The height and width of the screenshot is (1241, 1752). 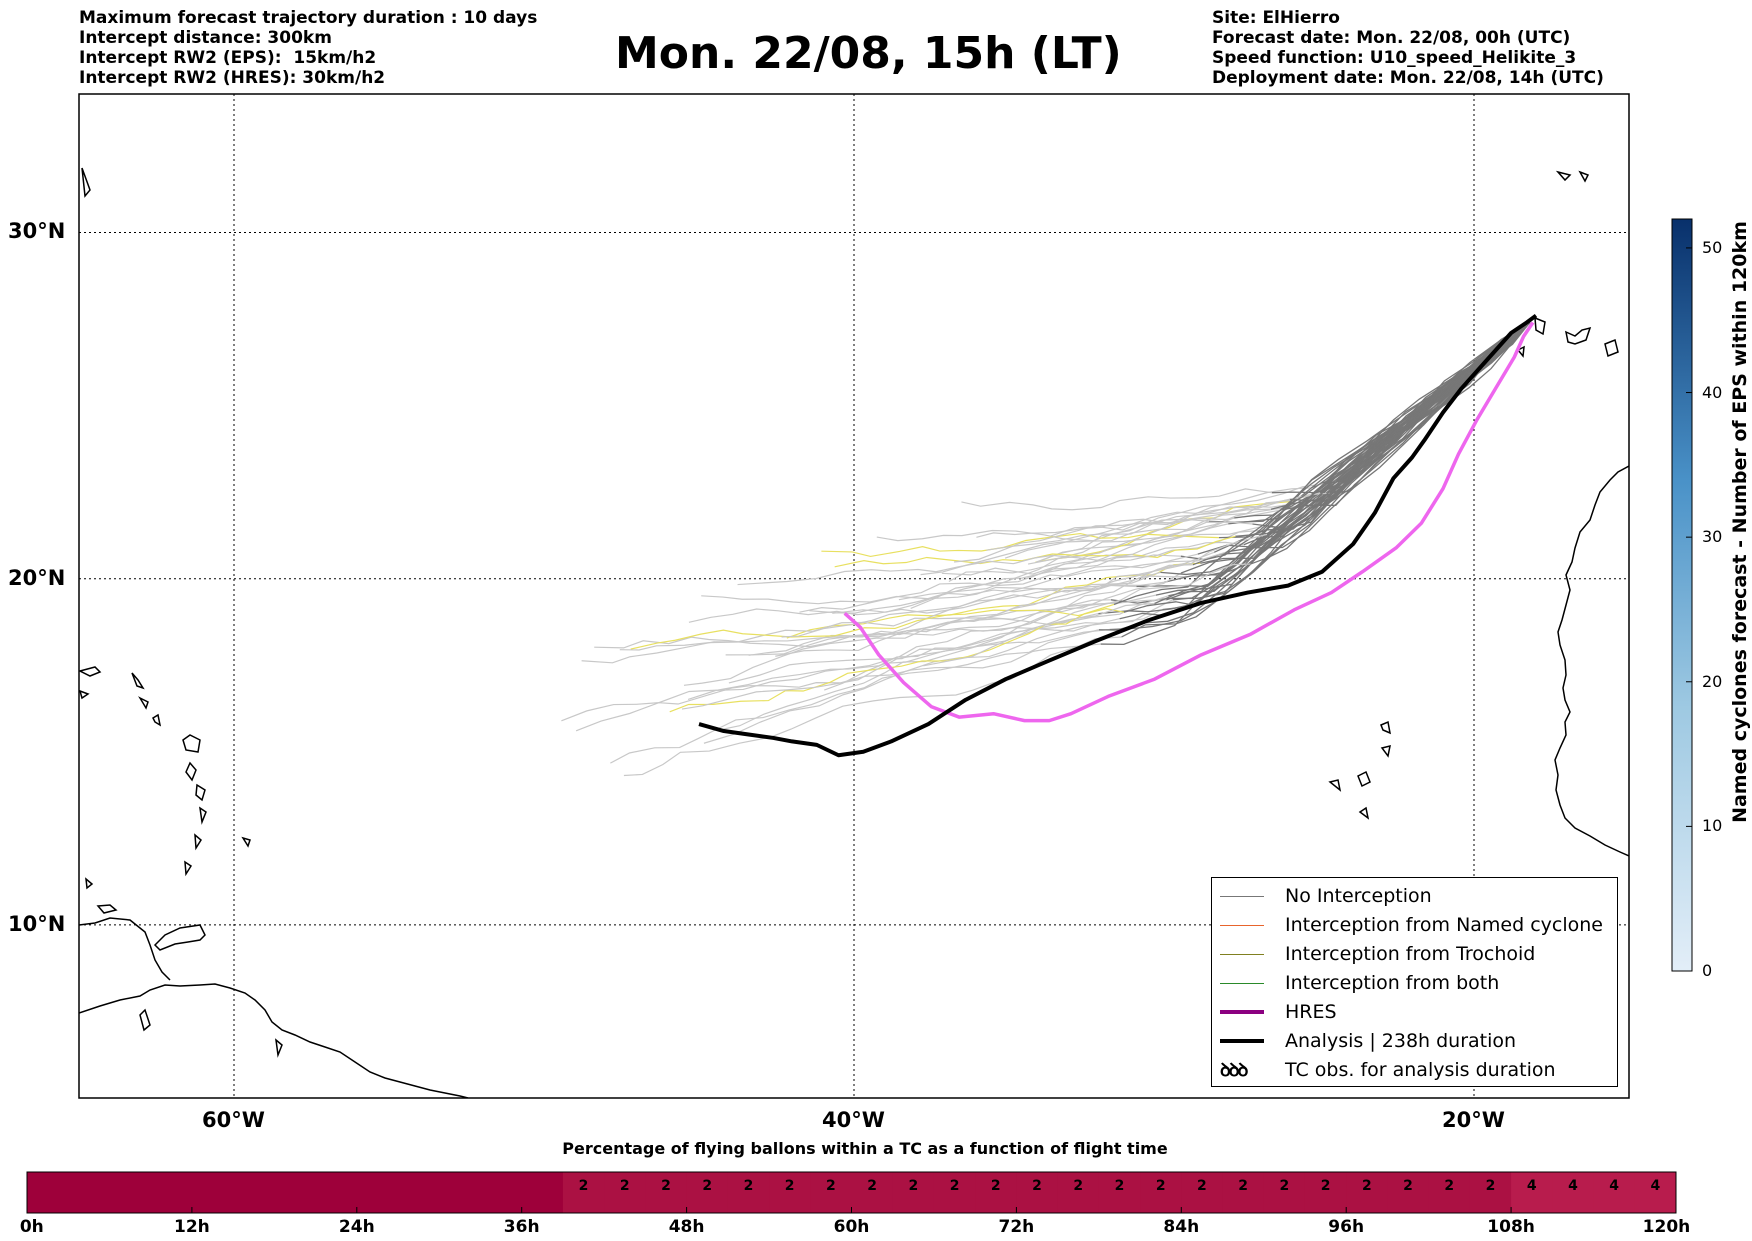 What do you see at coordinates (232, 78) in the screenshot?
I see `intercept-hres-line: Intercept RW2 (HRES): 30km/h2` at bounding box center [232, 78].